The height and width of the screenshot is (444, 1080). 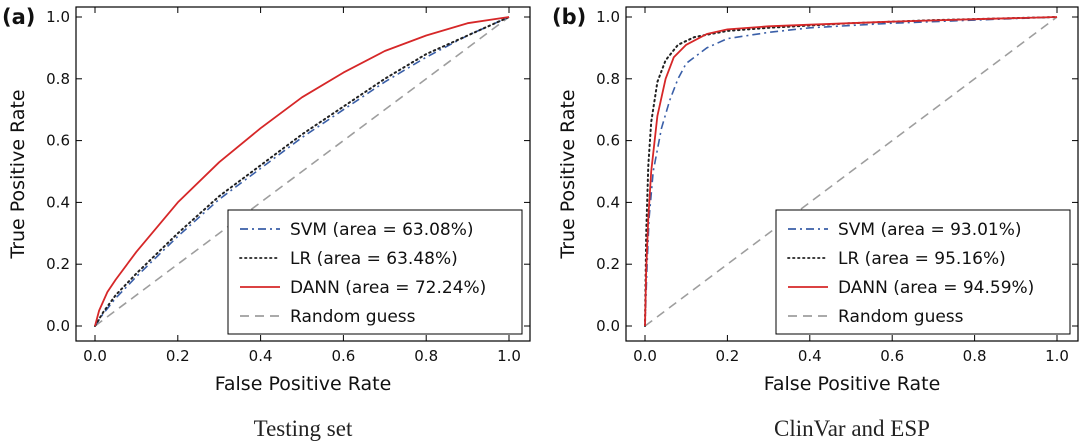 What do you see at coordinates (608, 141) in the screenshot?
I see `panel-b-y-tick-label: 0.6` at bounding box center [608, 141].